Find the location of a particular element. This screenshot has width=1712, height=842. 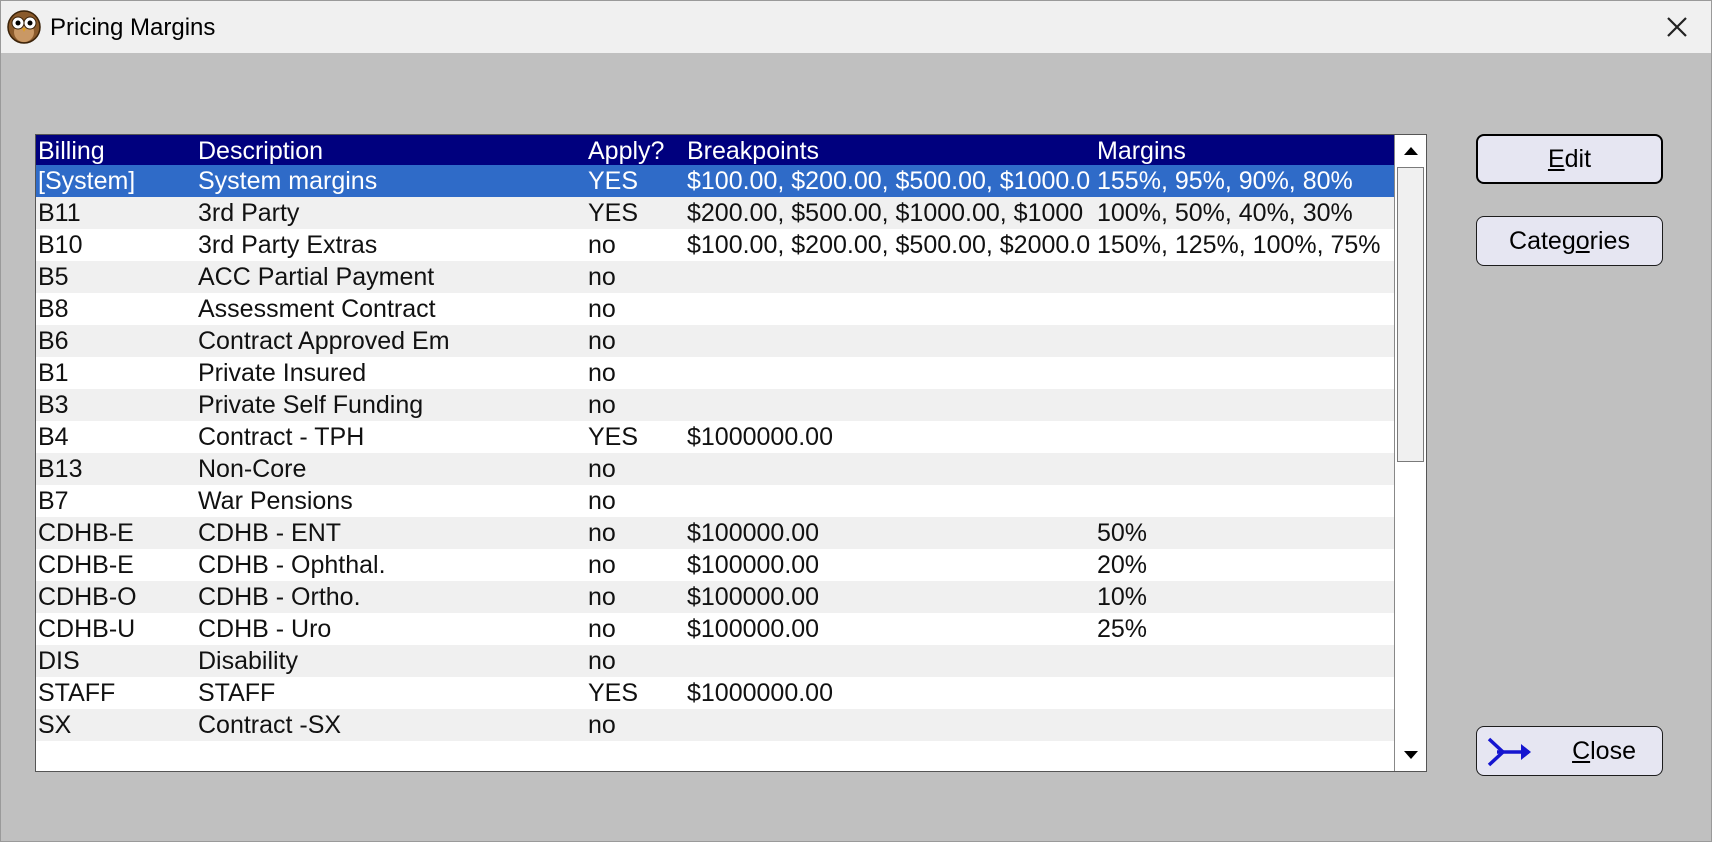

header-breakpoints: Breakpoints is located at coordinates (753, 151).